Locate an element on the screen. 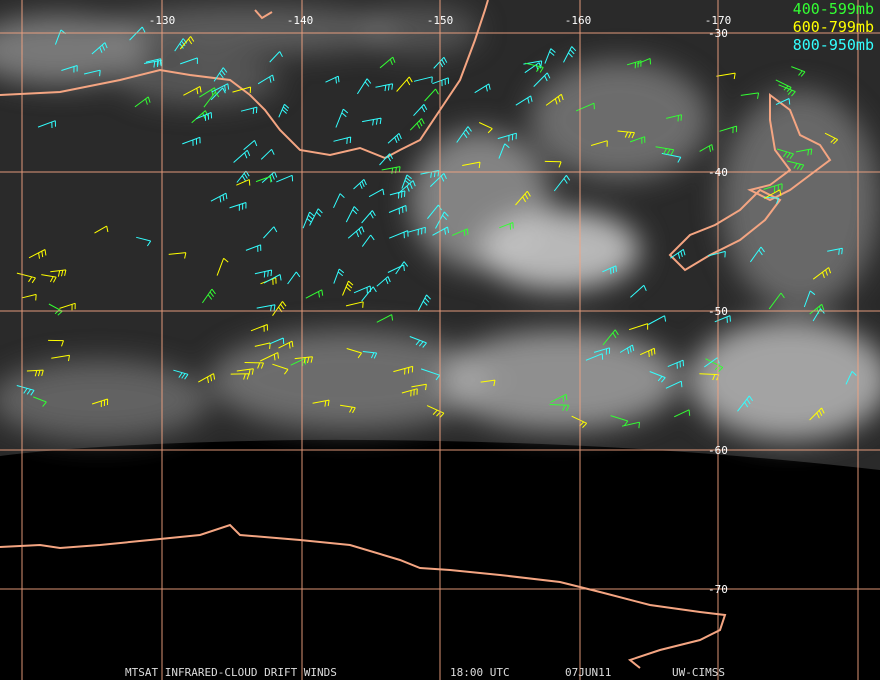 Image resolution: width=880 pixels, height=680 pixels. footer-date: 07JUN11 is located at coordinates (588, 672).